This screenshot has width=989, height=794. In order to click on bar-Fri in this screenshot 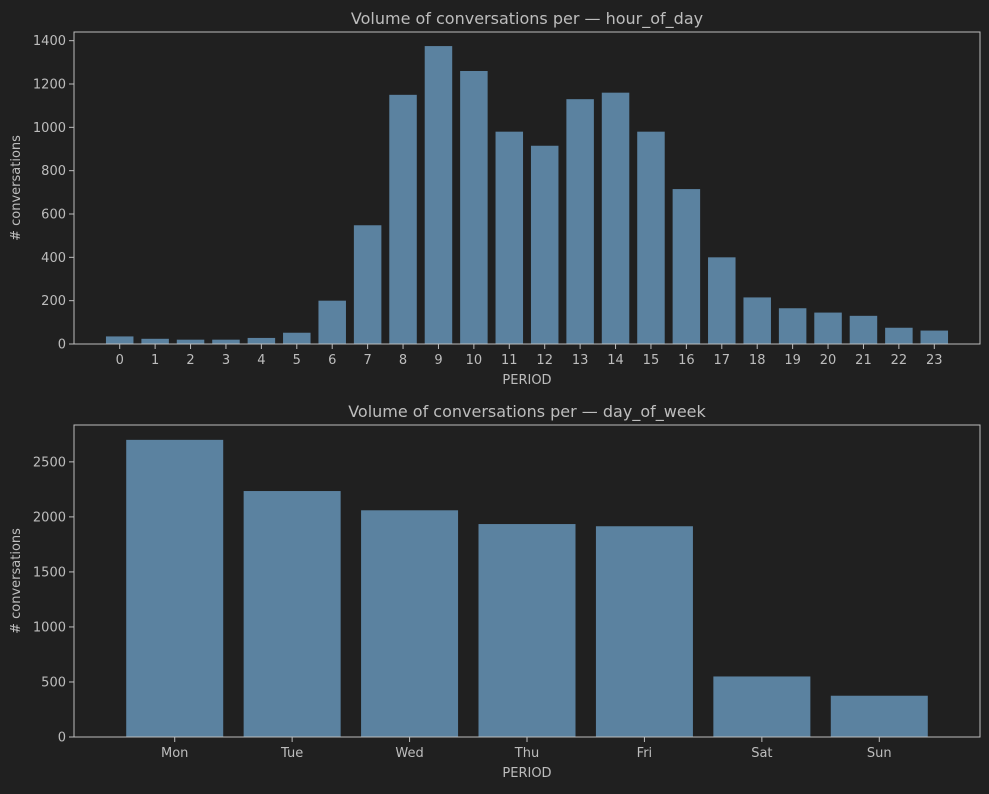, I will do `click(644, 631)`.